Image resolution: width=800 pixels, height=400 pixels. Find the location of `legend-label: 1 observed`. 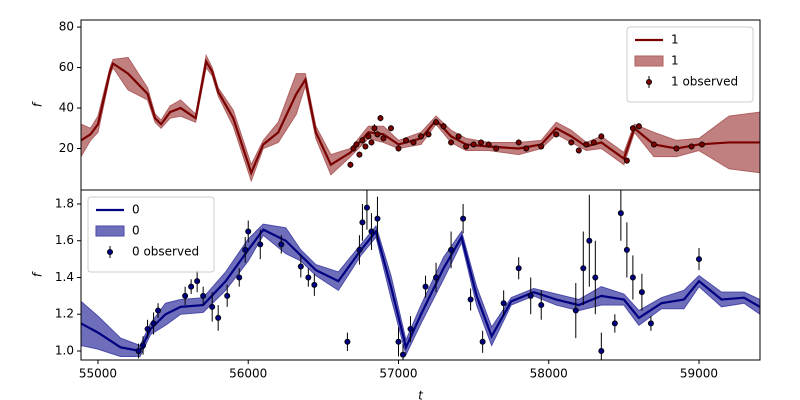

legend-label: 1 observed is located at coordinates (704, 82).